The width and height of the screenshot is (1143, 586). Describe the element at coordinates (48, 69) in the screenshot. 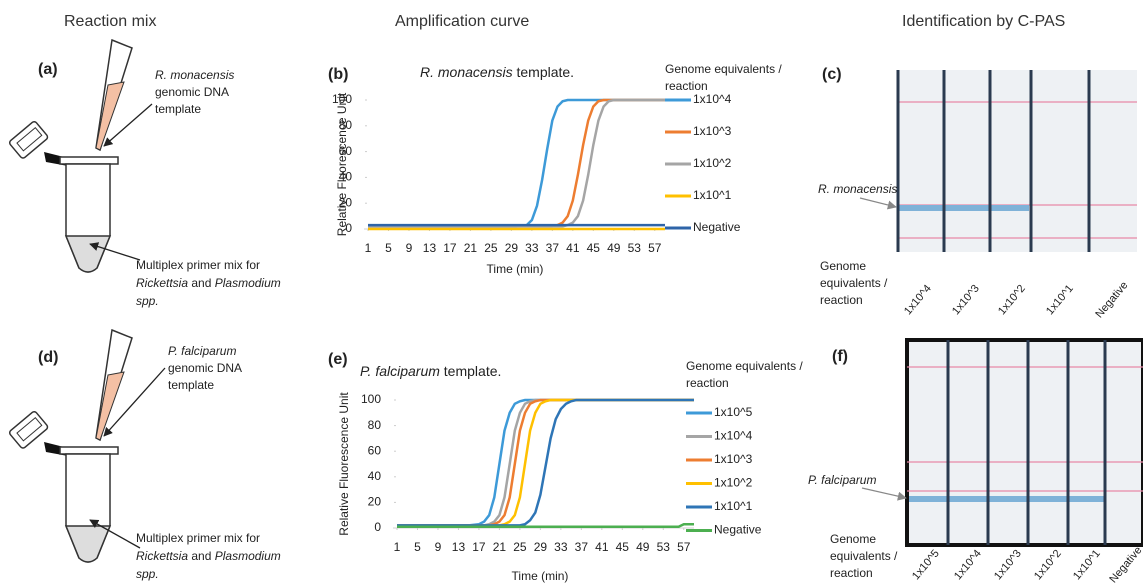

I see `panel-label: (a)` at that location.